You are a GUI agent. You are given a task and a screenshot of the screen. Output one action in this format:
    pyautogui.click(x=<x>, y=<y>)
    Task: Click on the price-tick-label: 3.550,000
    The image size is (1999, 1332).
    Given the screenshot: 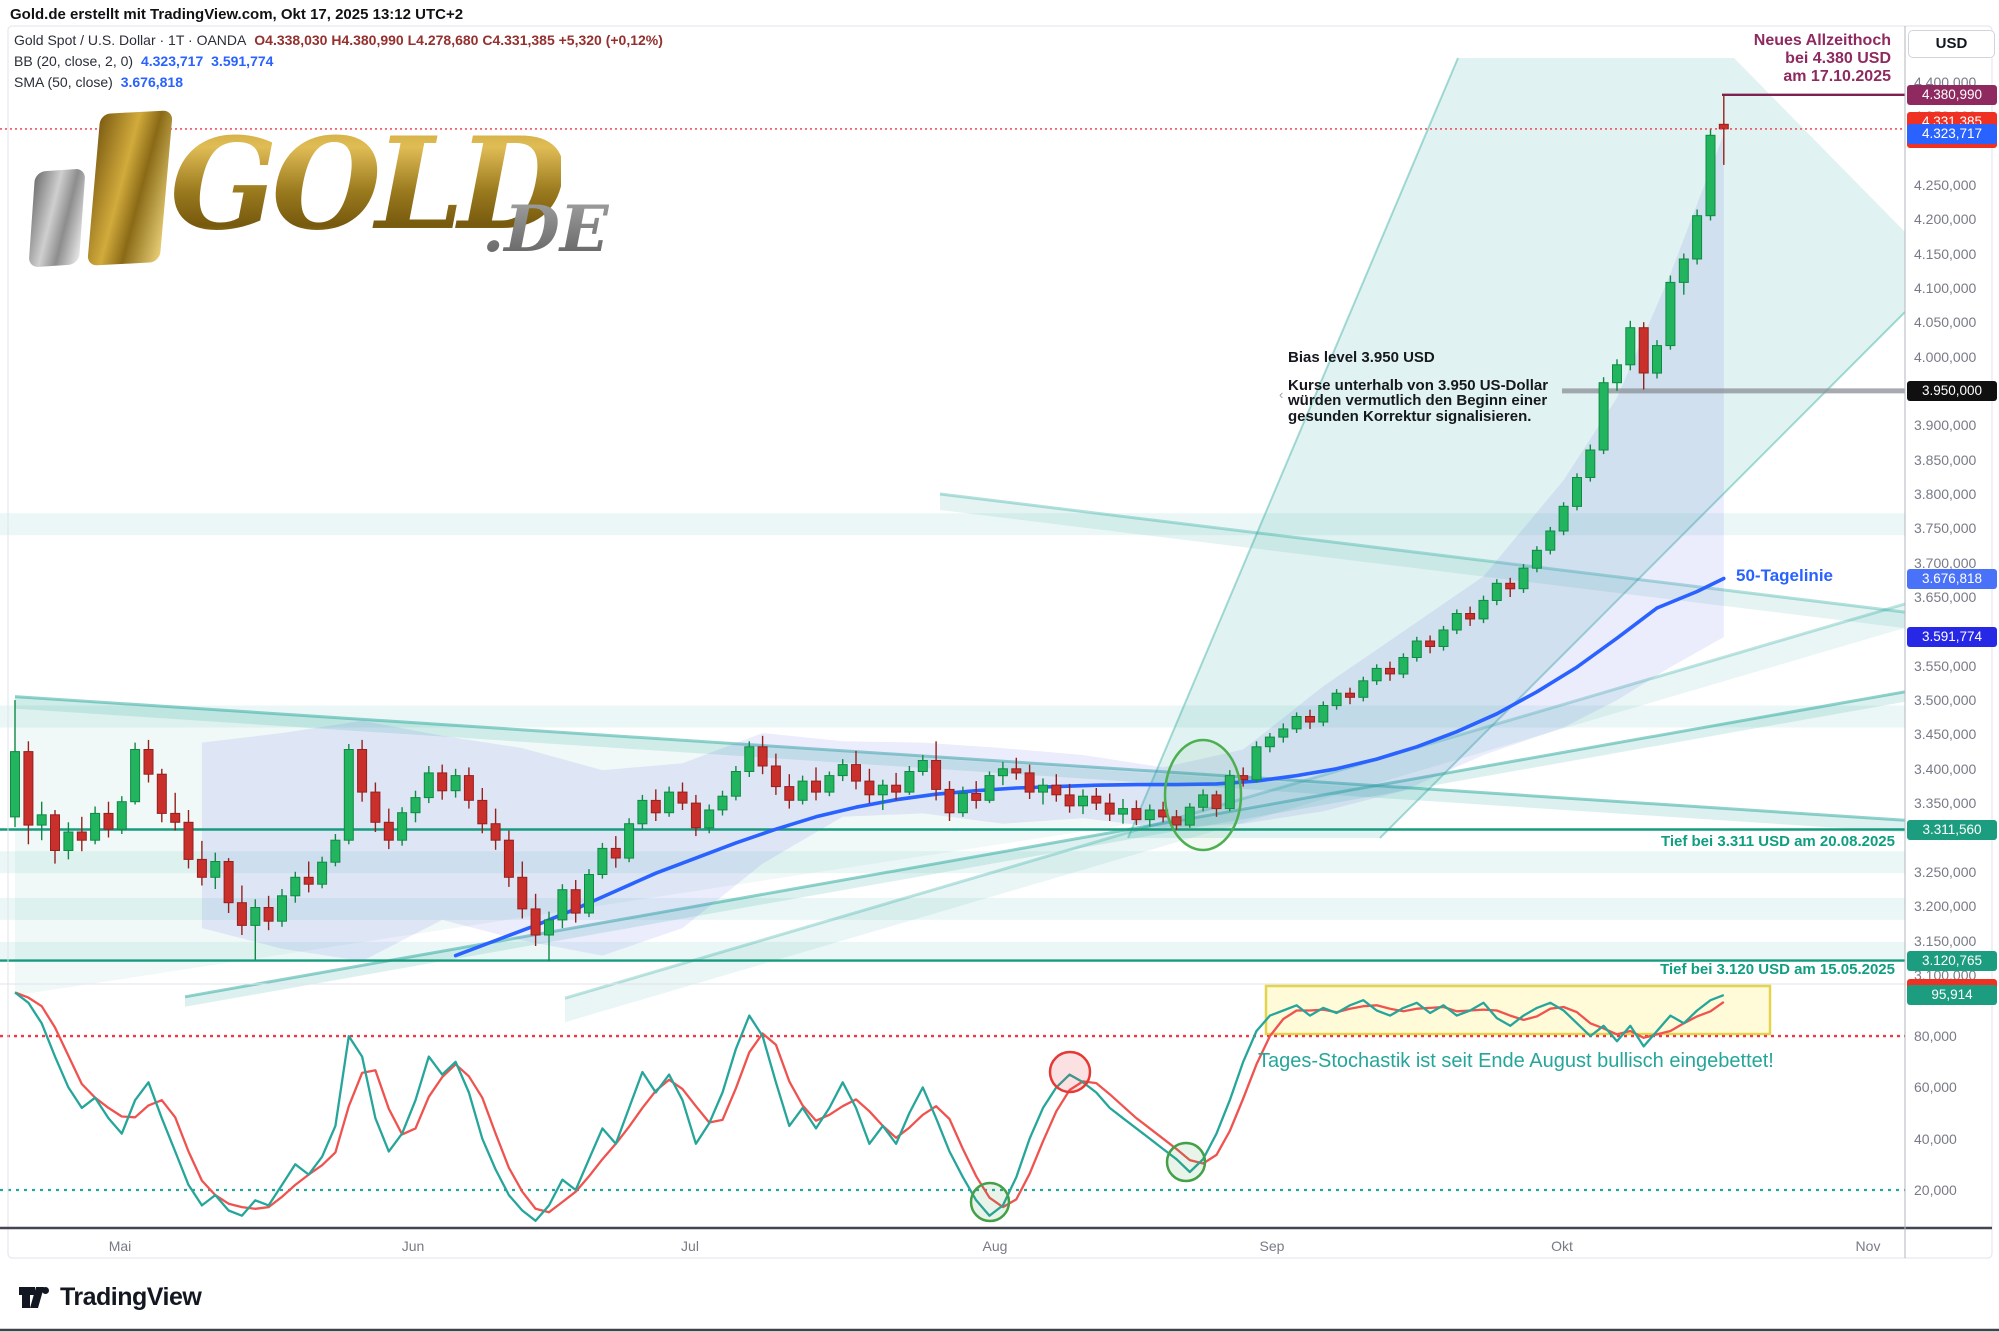 What is the action you would take?
    pyautogui.click(x=1945, y=665)
    